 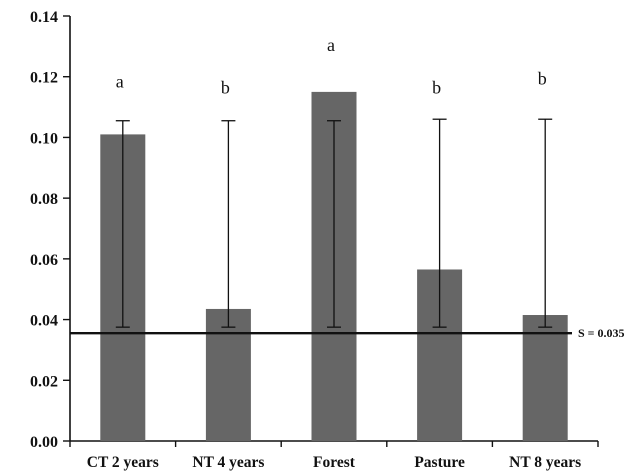 I want to click on x-category-label: Pasture, so click(x=439, y=462).